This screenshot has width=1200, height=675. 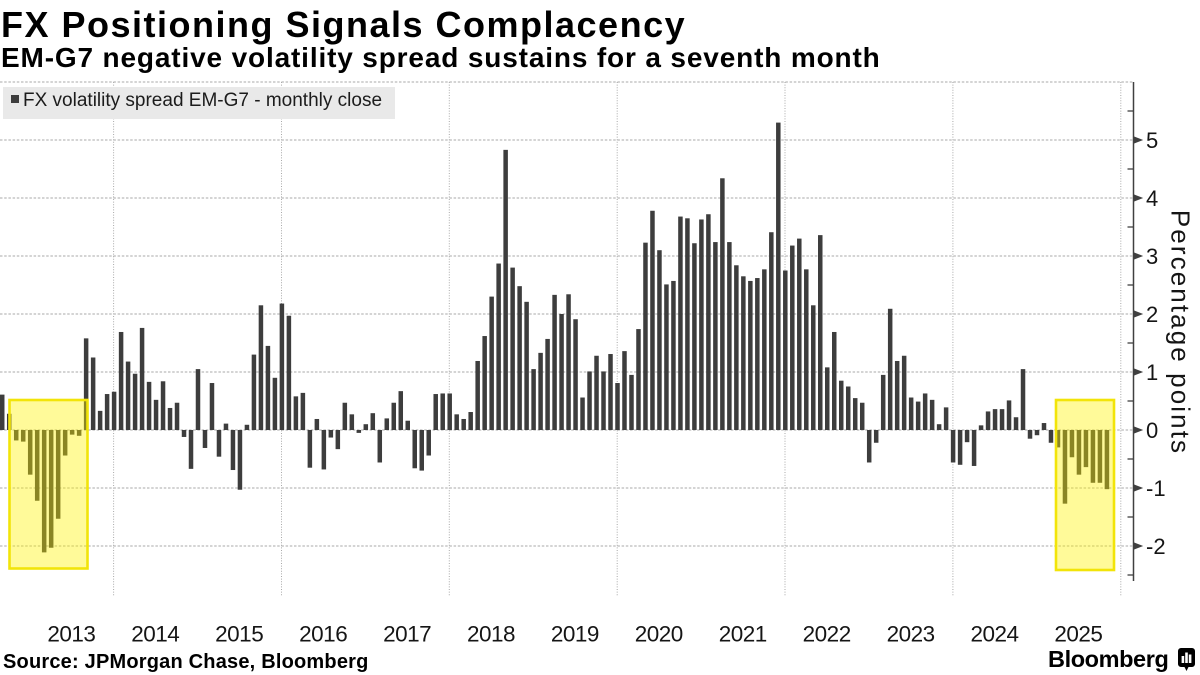 I want to click on svg-text: 2015, so click(x=239, y=634).